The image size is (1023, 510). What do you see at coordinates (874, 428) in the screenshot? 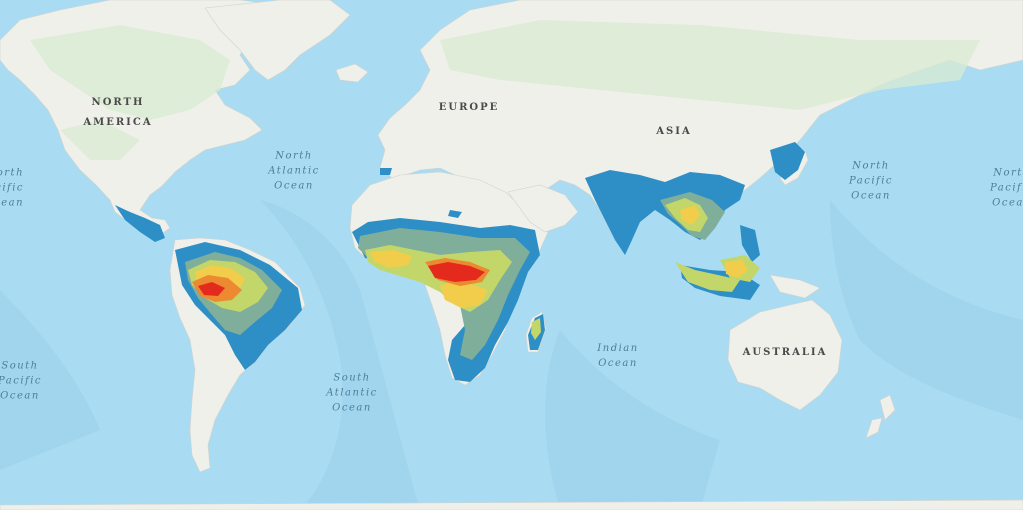
I see `new-zealand-south` at bounding box center [874, 428].